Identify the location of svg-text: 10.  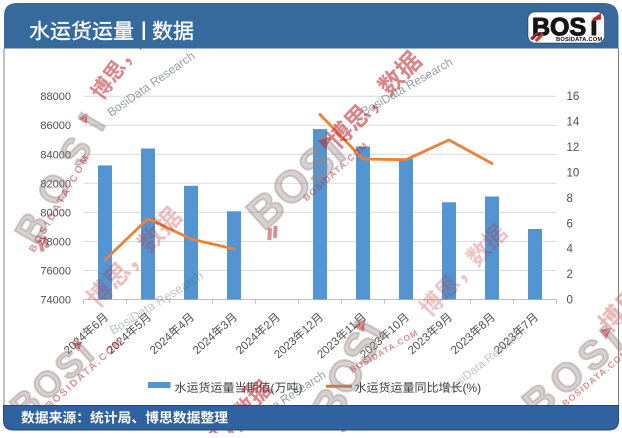
(573, 173).